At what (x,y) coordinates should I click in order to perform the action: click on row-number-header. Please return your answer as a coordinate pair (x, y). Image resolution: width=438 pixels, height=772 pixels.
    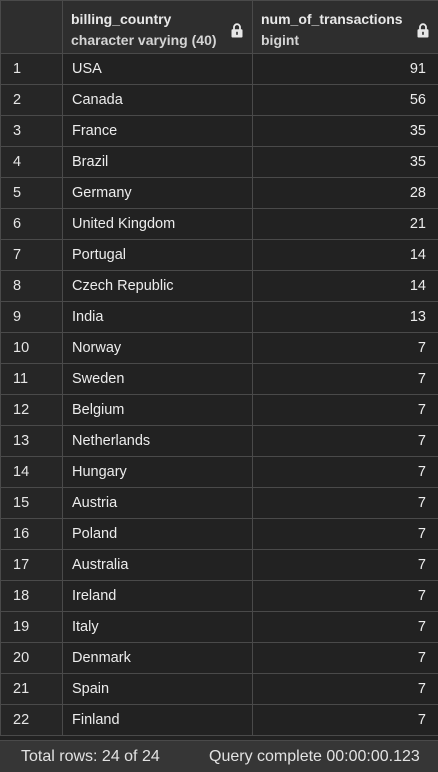
    Looking at the image, I should click on (32, 27).